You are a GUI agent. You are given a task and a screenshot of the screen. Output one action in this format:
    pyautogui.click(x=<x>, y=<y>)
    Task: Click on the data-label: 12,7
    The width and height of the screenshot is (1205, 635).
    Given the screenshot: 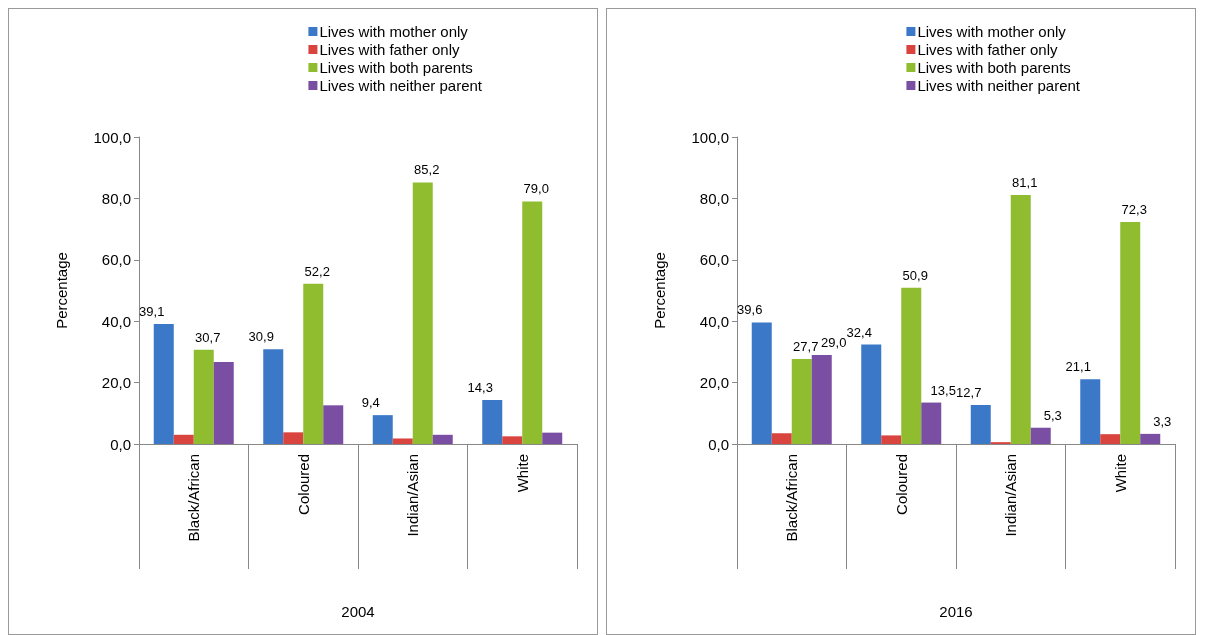 What is the action you would take?
    pyautogui.click(x=969, y=393)
    